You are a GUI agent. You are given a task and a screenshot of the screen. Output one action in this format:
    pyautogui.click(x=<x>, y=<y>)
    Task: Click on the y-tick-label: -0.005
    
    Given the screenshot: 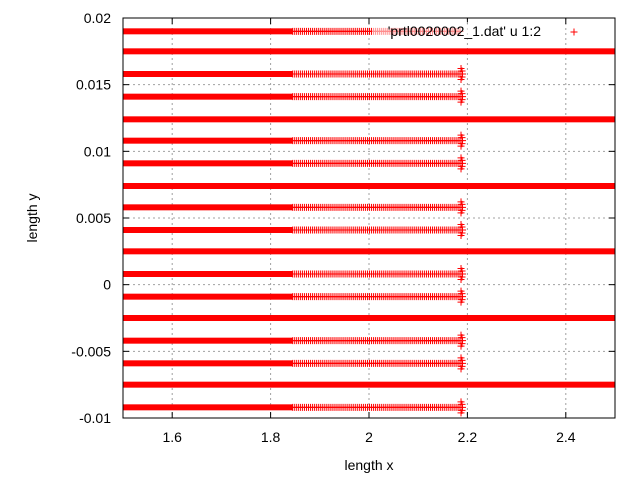 What is the action you would take?
    pyautogui.click(x=91, y=351)
    